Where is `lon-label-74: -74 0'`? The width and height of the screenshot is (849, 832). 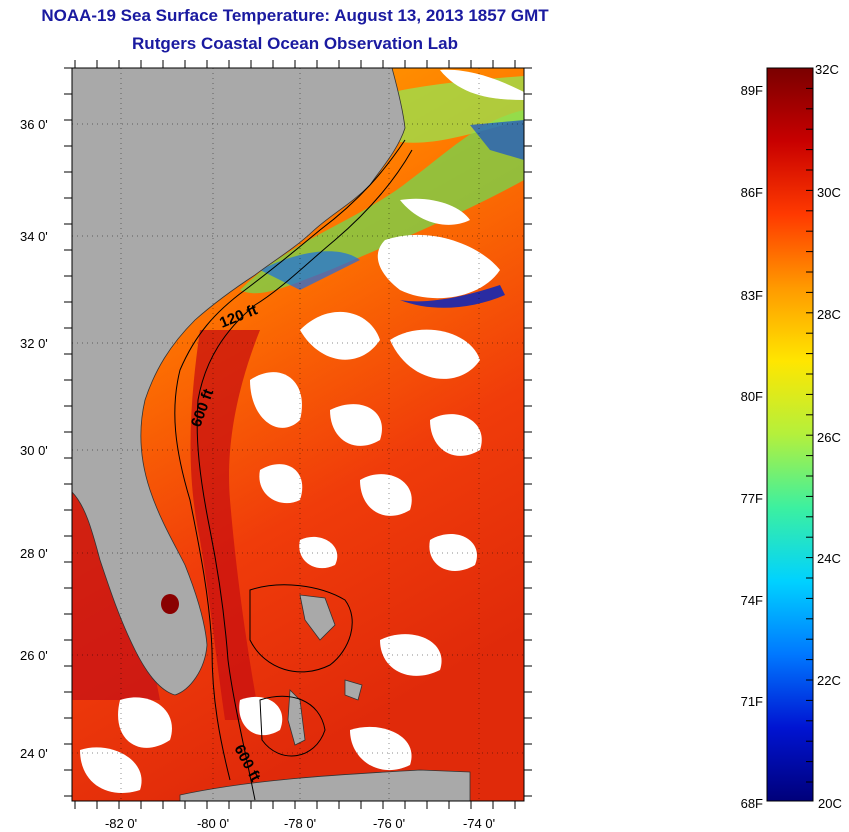 lon-label-74: -74 0' is located at coordinates (479, 823).